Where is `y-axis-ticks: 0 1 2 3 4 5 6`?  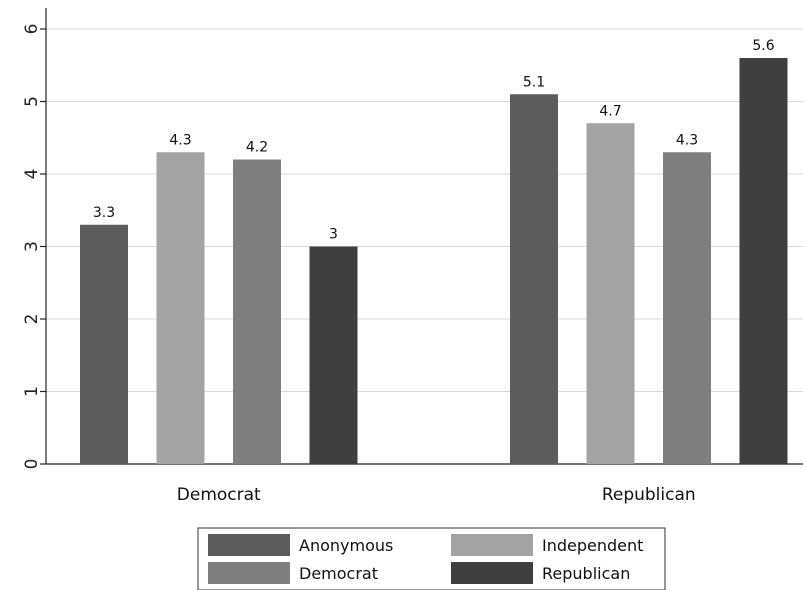
y-axis-ticks: 0 1 2 3 4 5 6 is located at coordinates (34, 247).